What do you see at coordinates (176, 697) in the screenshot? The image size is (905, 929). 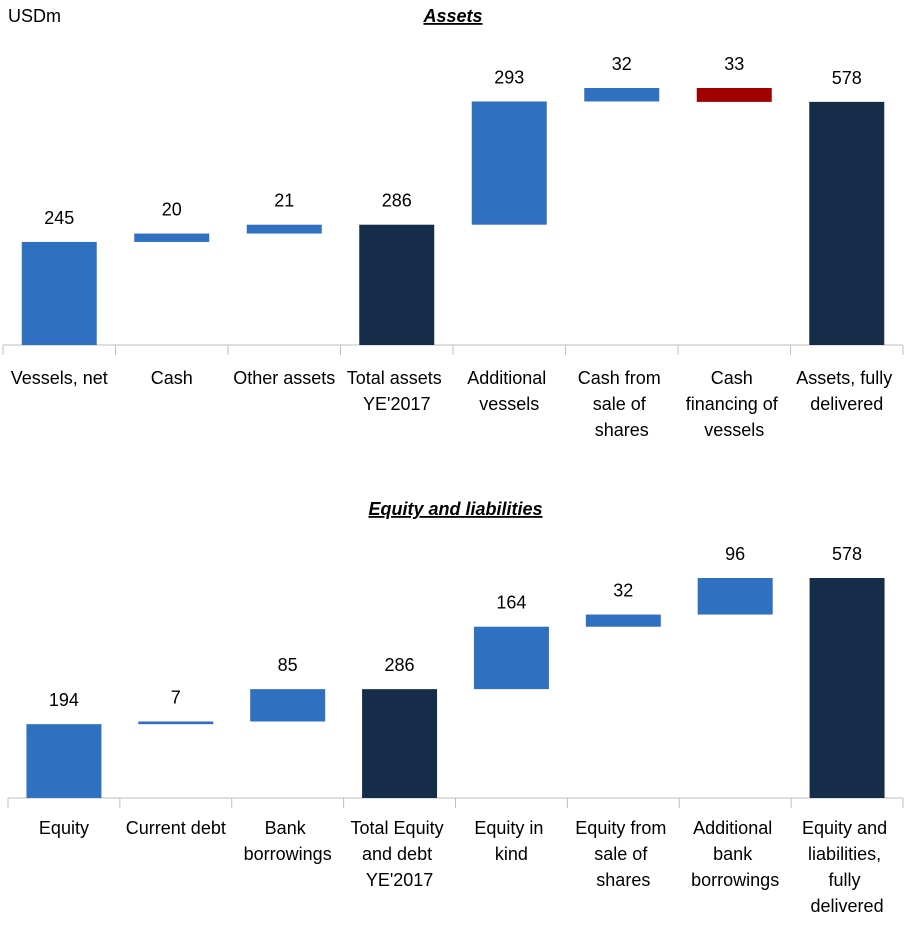 I see `value-label: 7` at bounding box center [176, 697].